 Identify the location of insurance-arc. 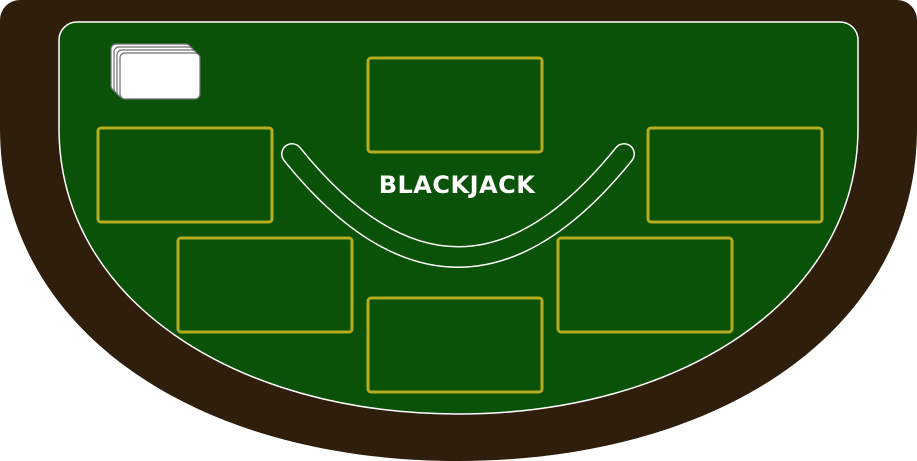
(458, 205).